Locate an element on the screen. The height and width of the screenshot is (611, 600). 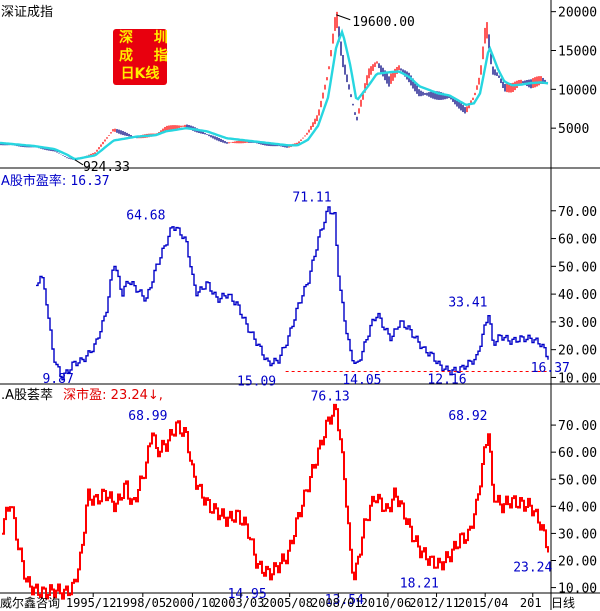
x-tick-label: 2012/11 is located at coordinates (434, 603).